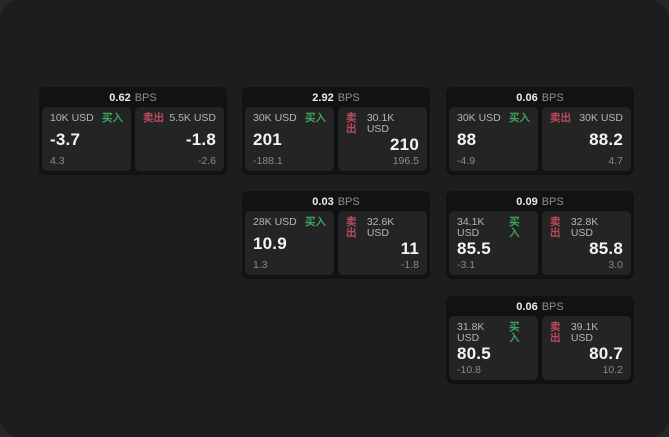 The width and height of the screenshot is (669, 437). What do you see at coordinates (206, 160) in the screenshot?
I see `sell-change: -2.6` at bounding box center [206, 160].